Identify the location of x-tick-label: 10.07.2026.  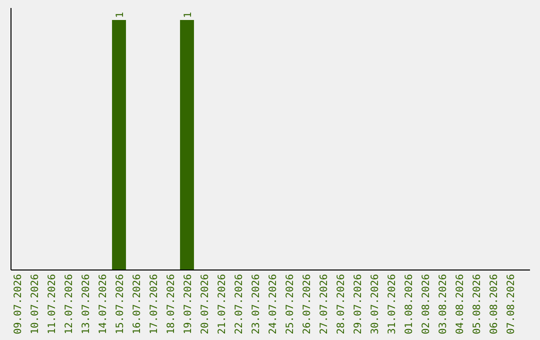
(35, 304).